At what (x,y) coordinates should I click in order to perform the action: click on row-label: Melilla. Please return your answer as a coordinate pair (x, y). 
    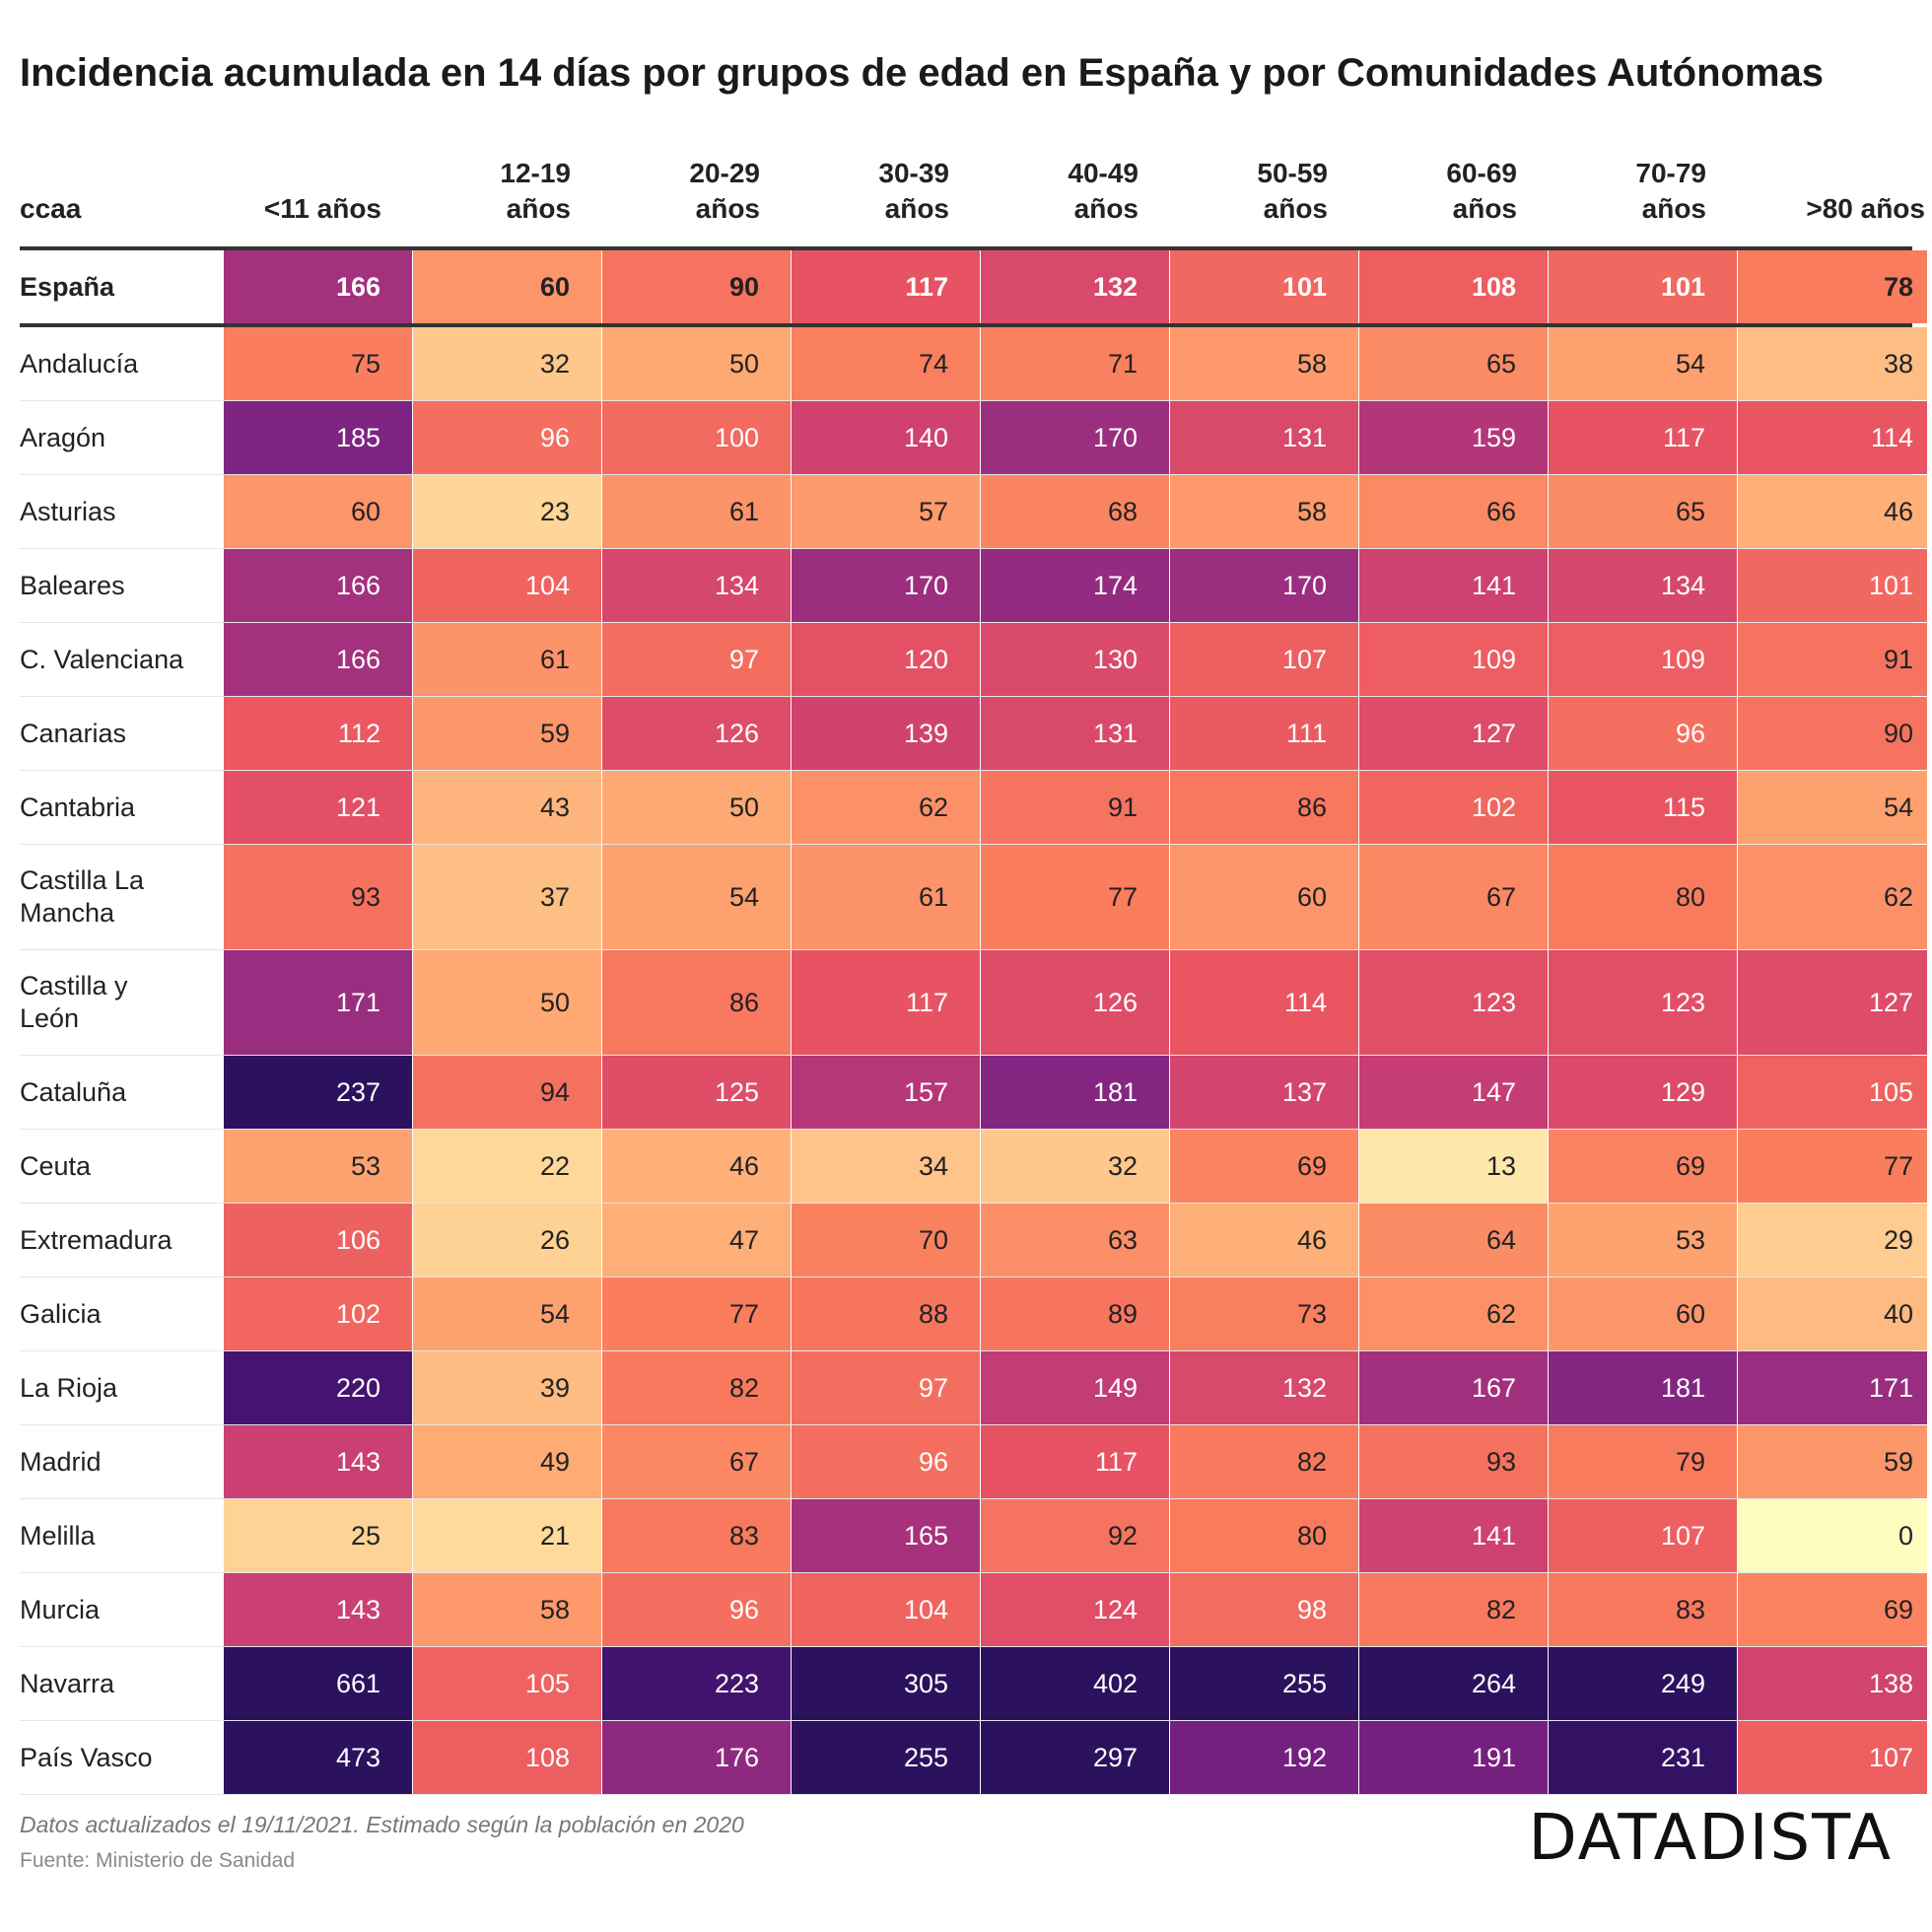
    Looking at the image, I should click on (58, 1536).